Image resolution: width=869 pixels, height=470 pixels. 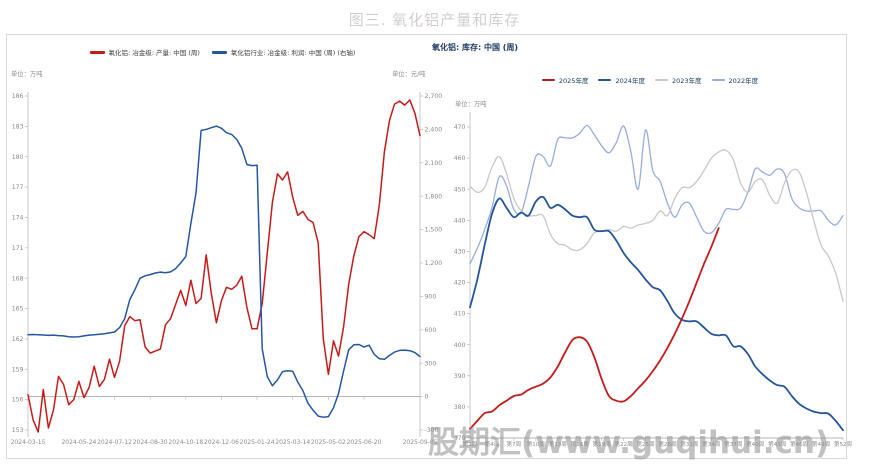 What do you see at coordinates (492, 444) in the screenshot?
I see `svg-text: 第4周` at bounding box center [492, 444].